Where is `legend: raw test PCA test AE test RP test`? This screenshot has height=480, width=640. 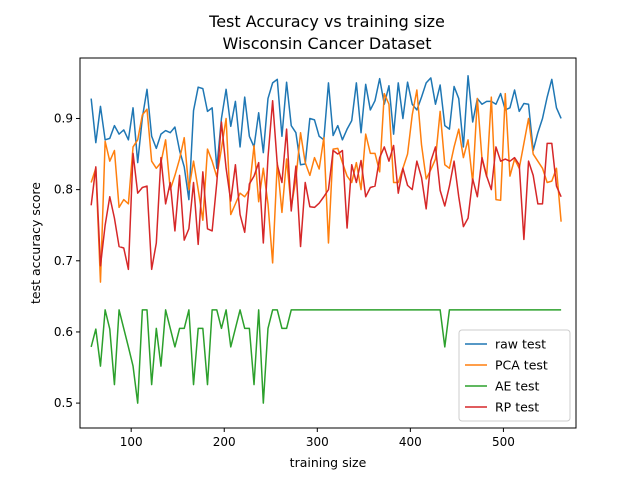 legend: raw test PCA test AE test RP test is located at coordinates (514, 375).